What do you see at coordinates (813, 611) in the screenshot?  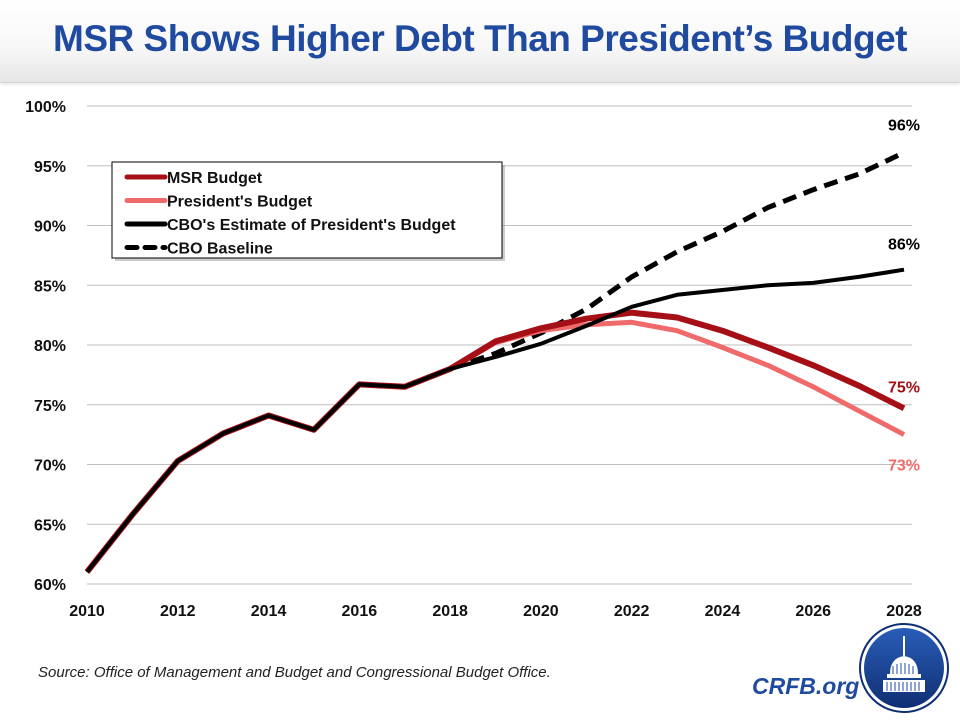 I see `x-tick-label: 2026` at bounding box center [813, 611].